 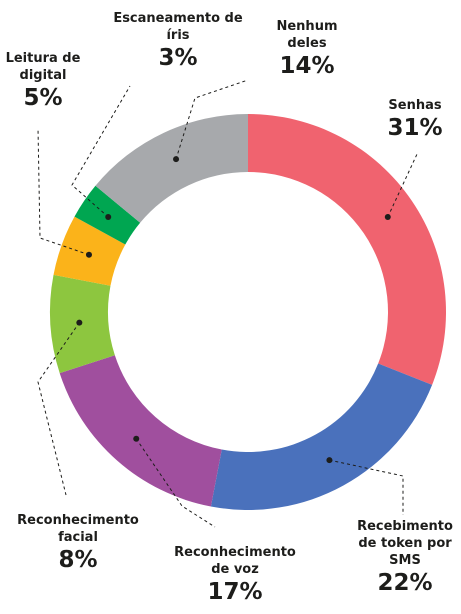 I want to click on category-label: Reconhecimento facial, so click(x=78, y=529).